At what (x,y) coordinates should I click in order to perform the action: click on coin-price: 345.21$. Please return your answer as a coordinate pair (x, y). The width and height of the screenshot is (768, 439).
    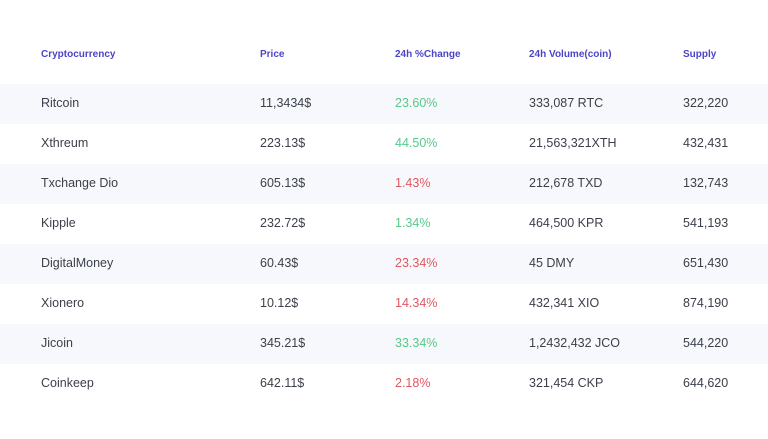
    Looking at the image, I should click on (283, 343).